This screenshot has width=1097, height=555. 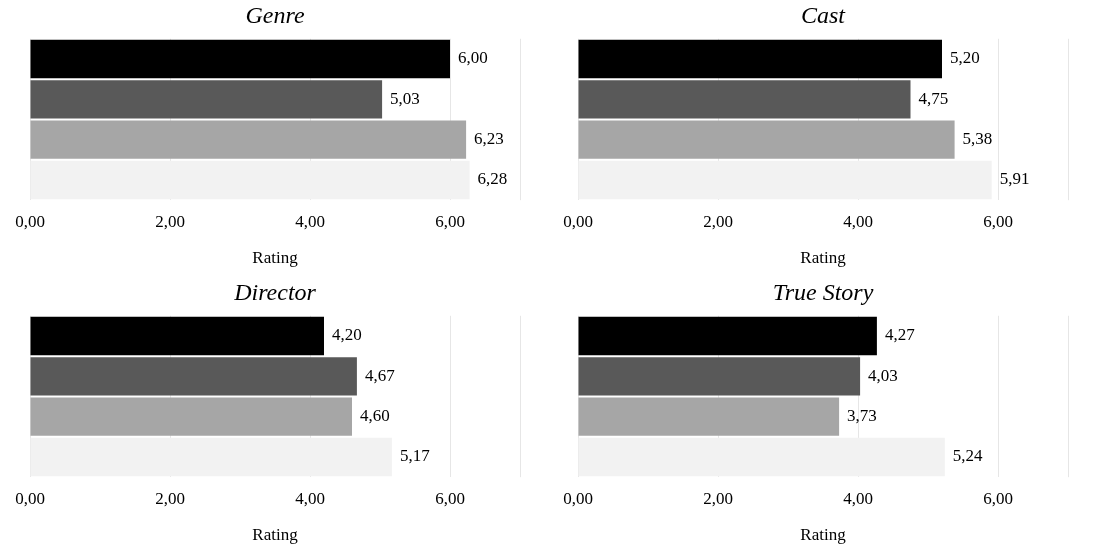 What do you see at coordinates (489, 139) in the screenshot?
I see `data-label: 6,23` at bounding box center [489, 139].